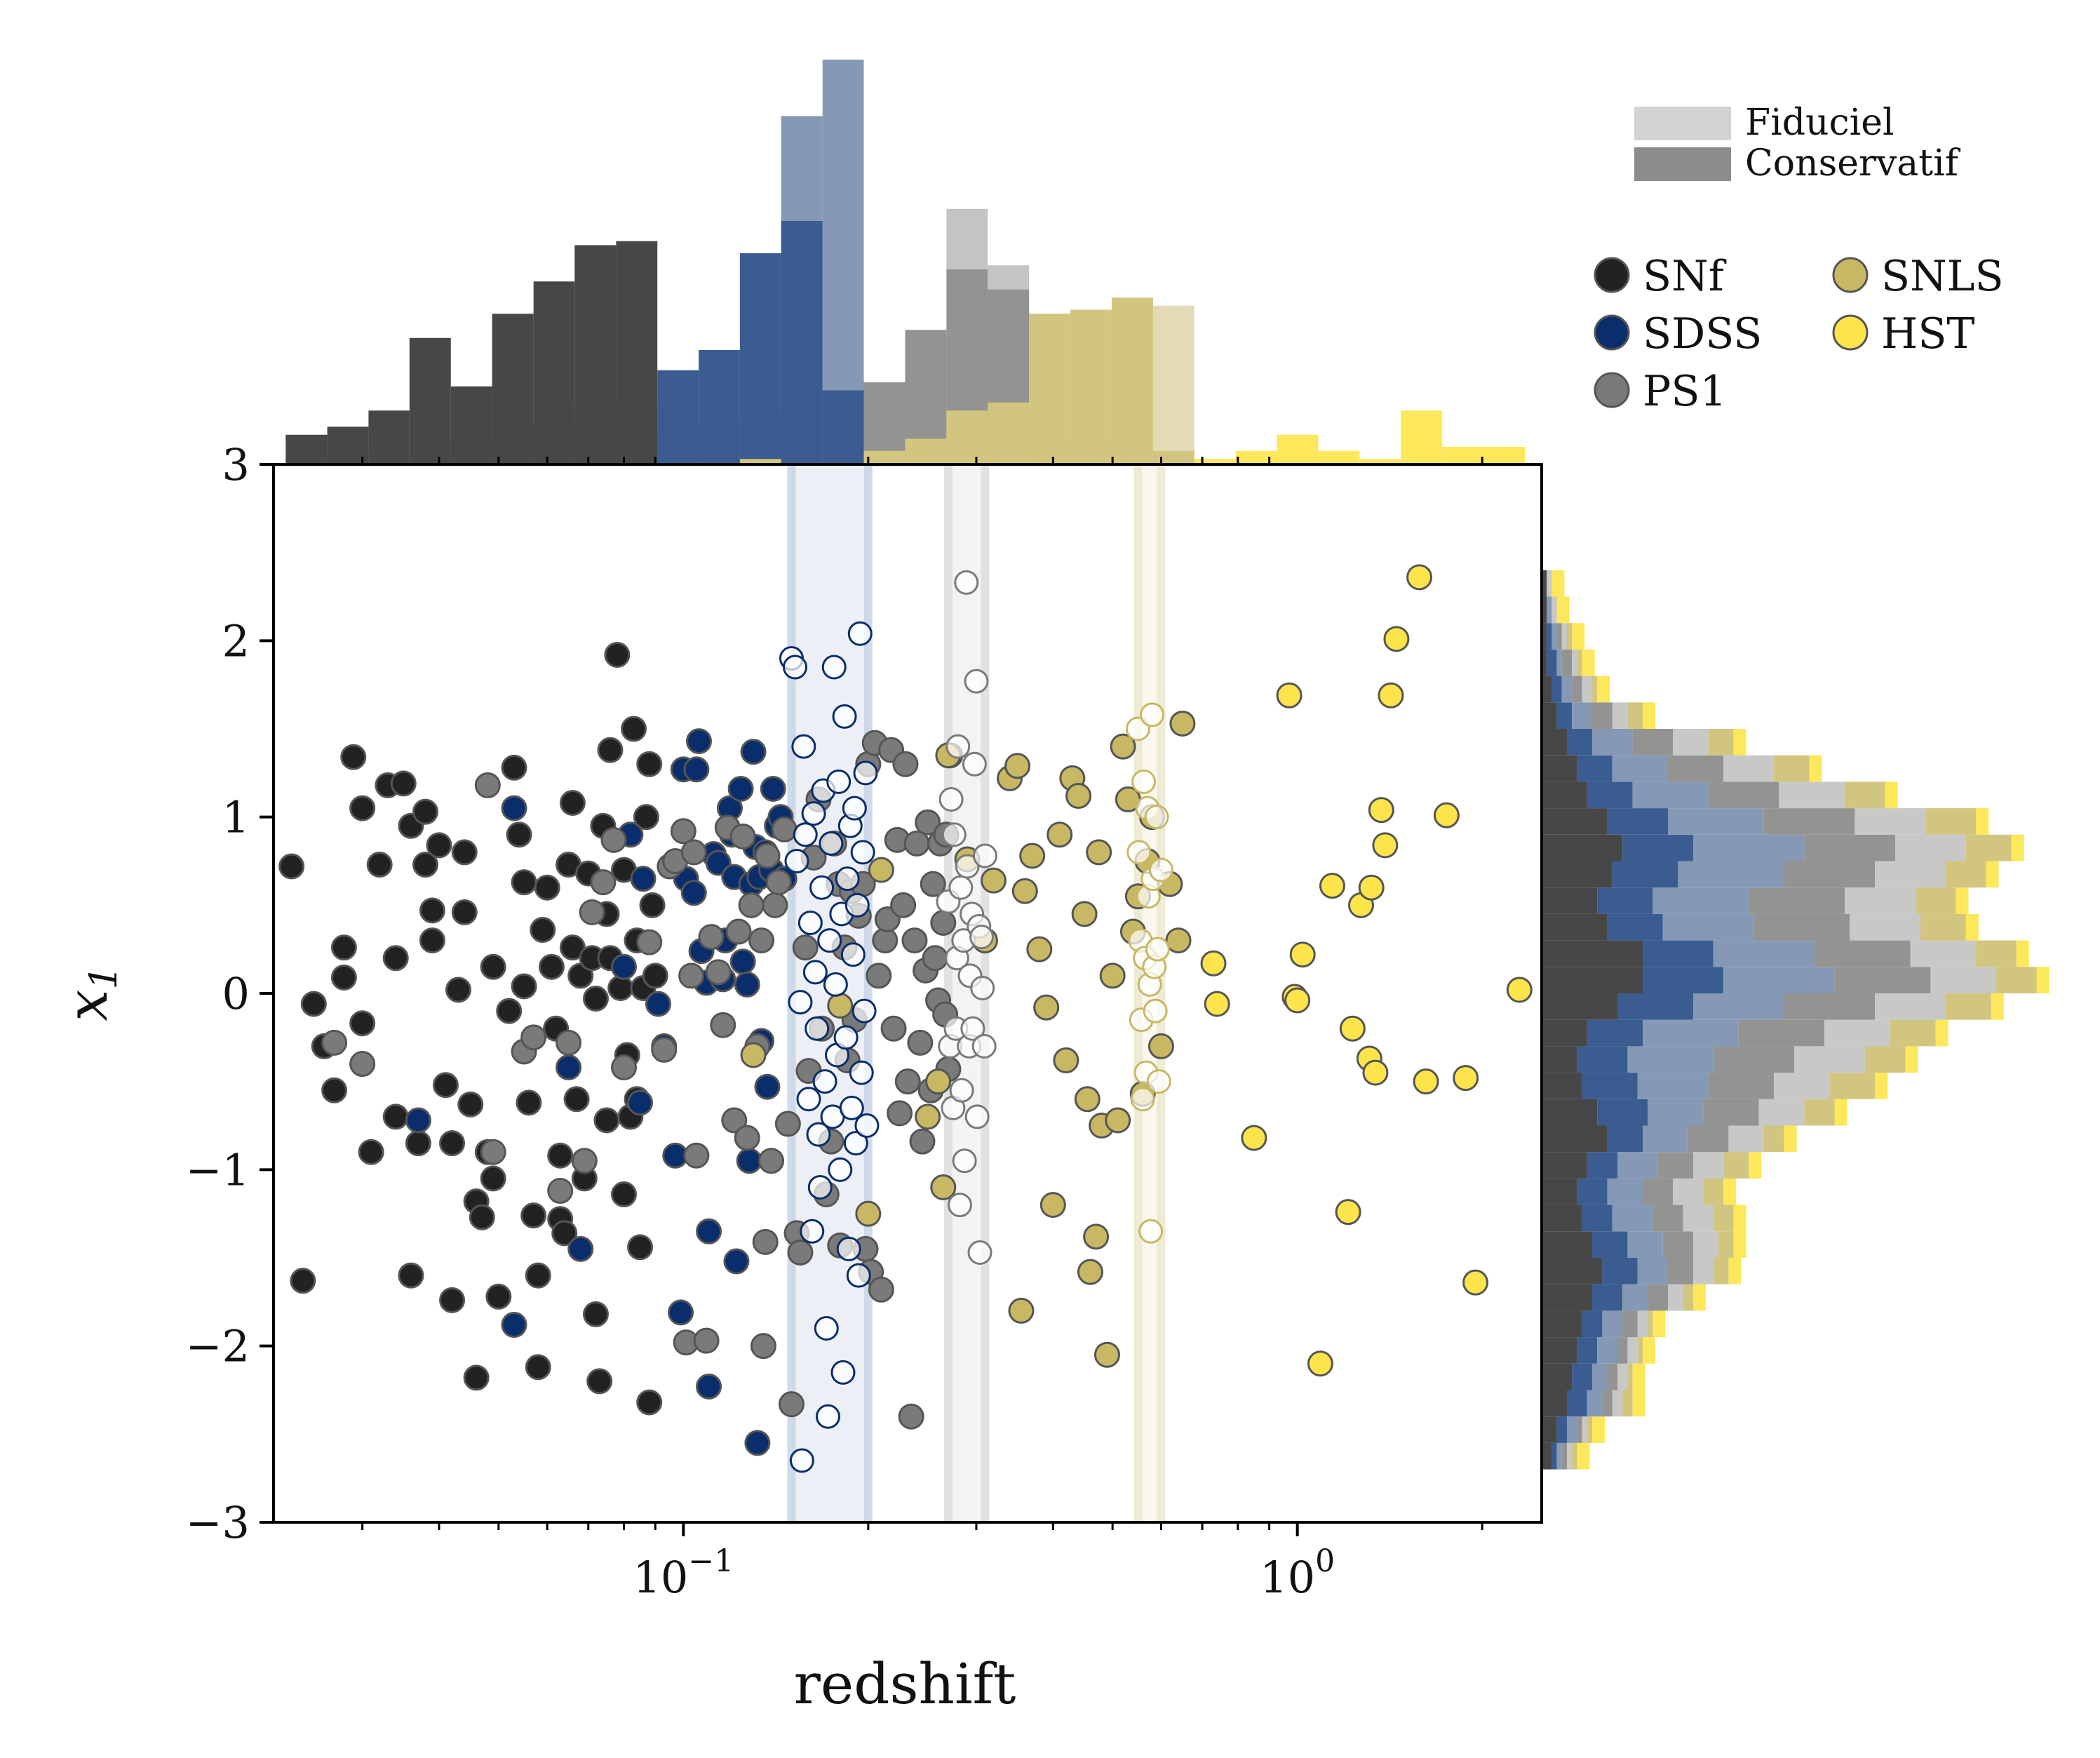  I want to click on band-edge, so click(1138, 993).